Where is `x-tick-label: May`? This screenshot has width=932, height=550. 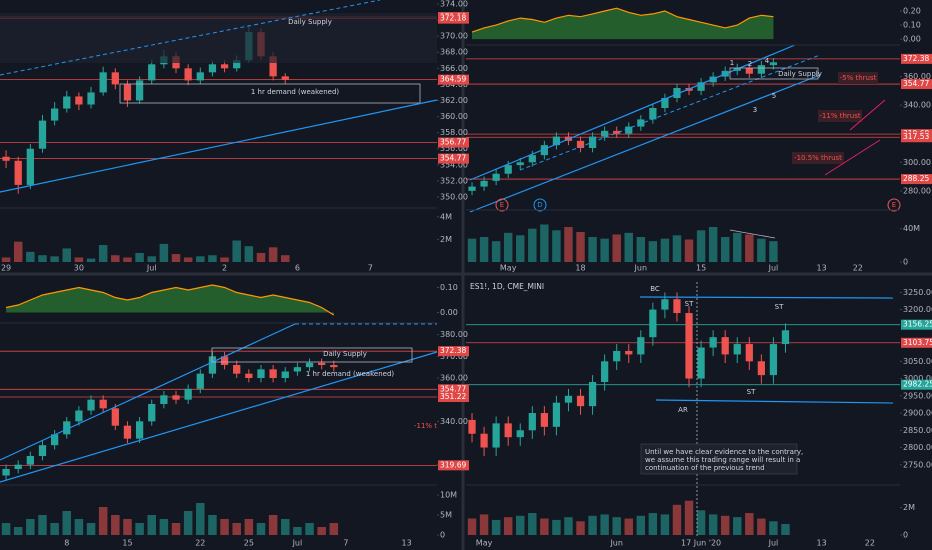
x-tick-label: May is located at coordinates (484, 543).